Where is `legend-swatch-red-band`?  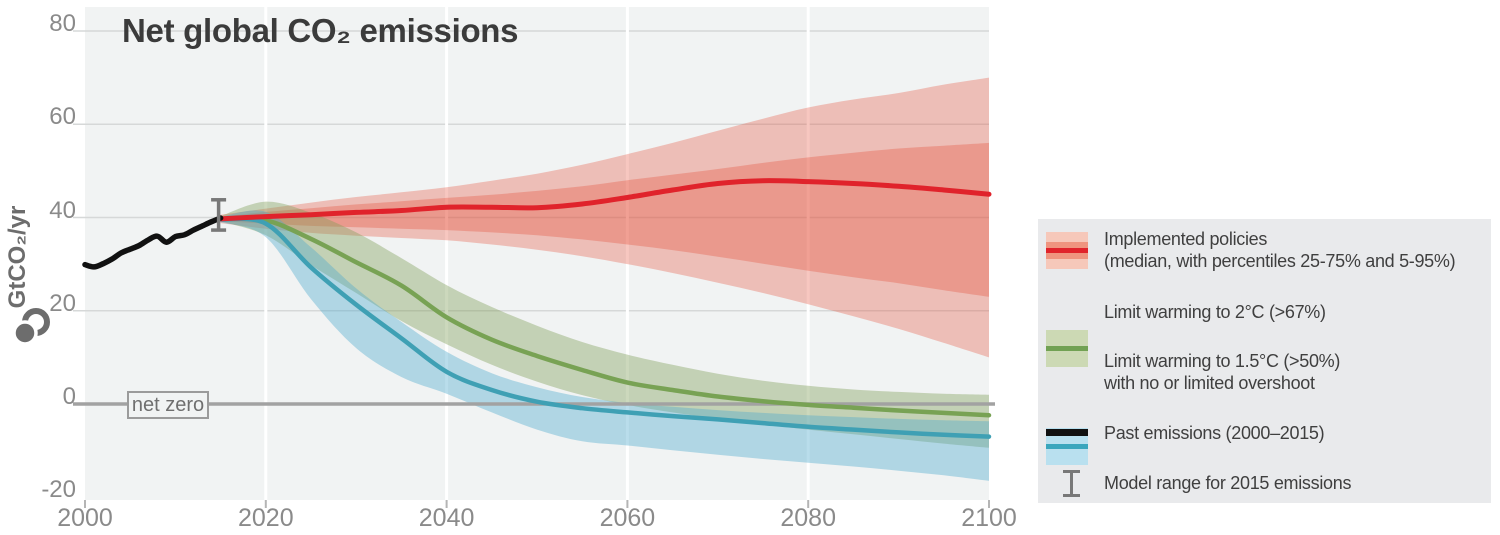
legend-swatch-red-band is located at coordinates (1067, 250).